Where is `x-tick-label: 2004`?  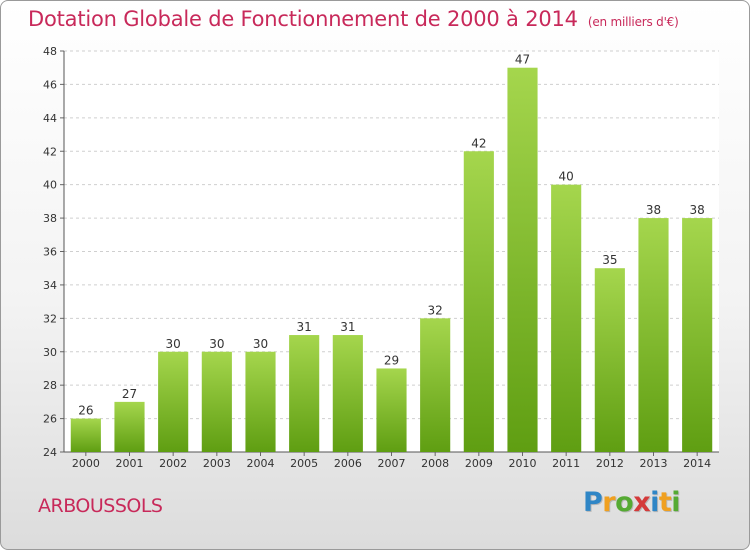
x-tick-label: 2004 is located at coordinates (261, 463).